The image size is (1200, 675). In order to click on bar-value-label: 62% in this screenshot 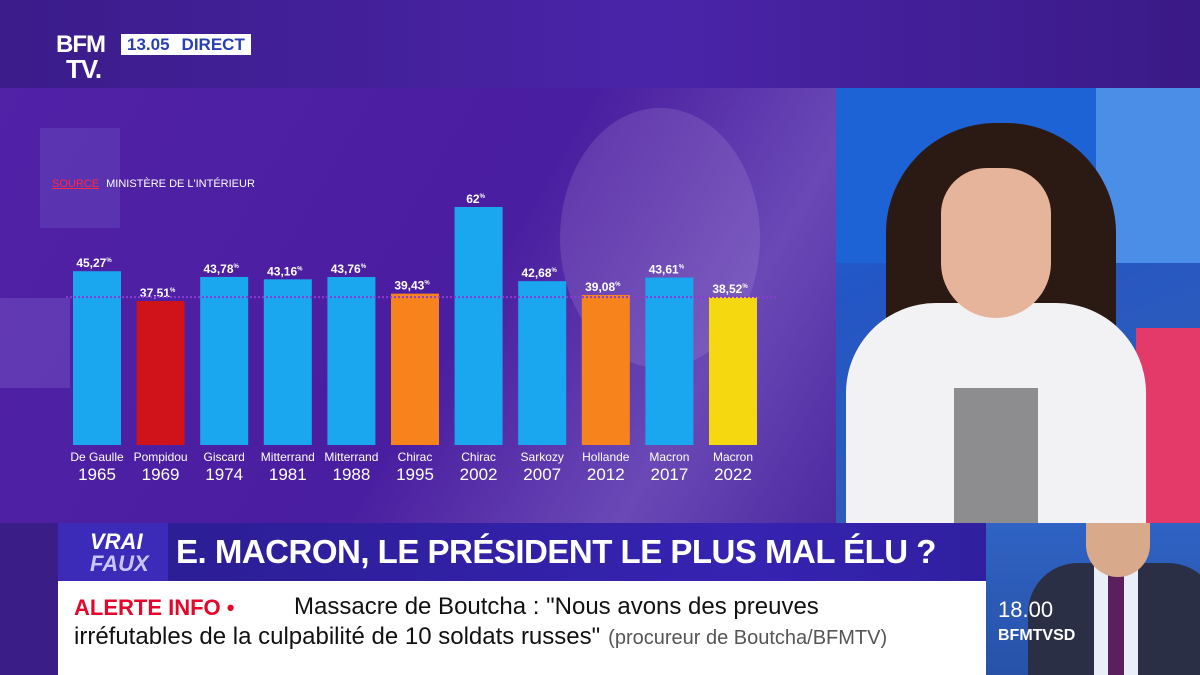, I will do `click(475, 199)`.